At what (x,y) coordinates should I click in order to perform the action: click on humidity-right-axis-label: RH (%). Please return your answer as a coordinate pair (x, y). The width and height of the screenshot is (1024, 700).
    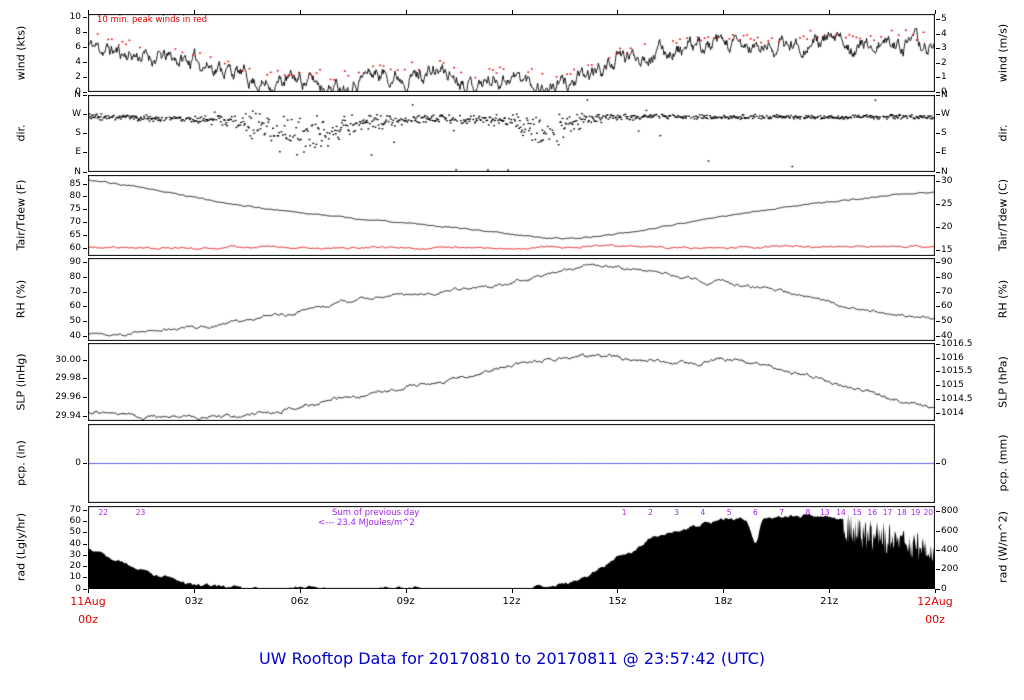
    Looking at the image, I should click on (1003, 299).